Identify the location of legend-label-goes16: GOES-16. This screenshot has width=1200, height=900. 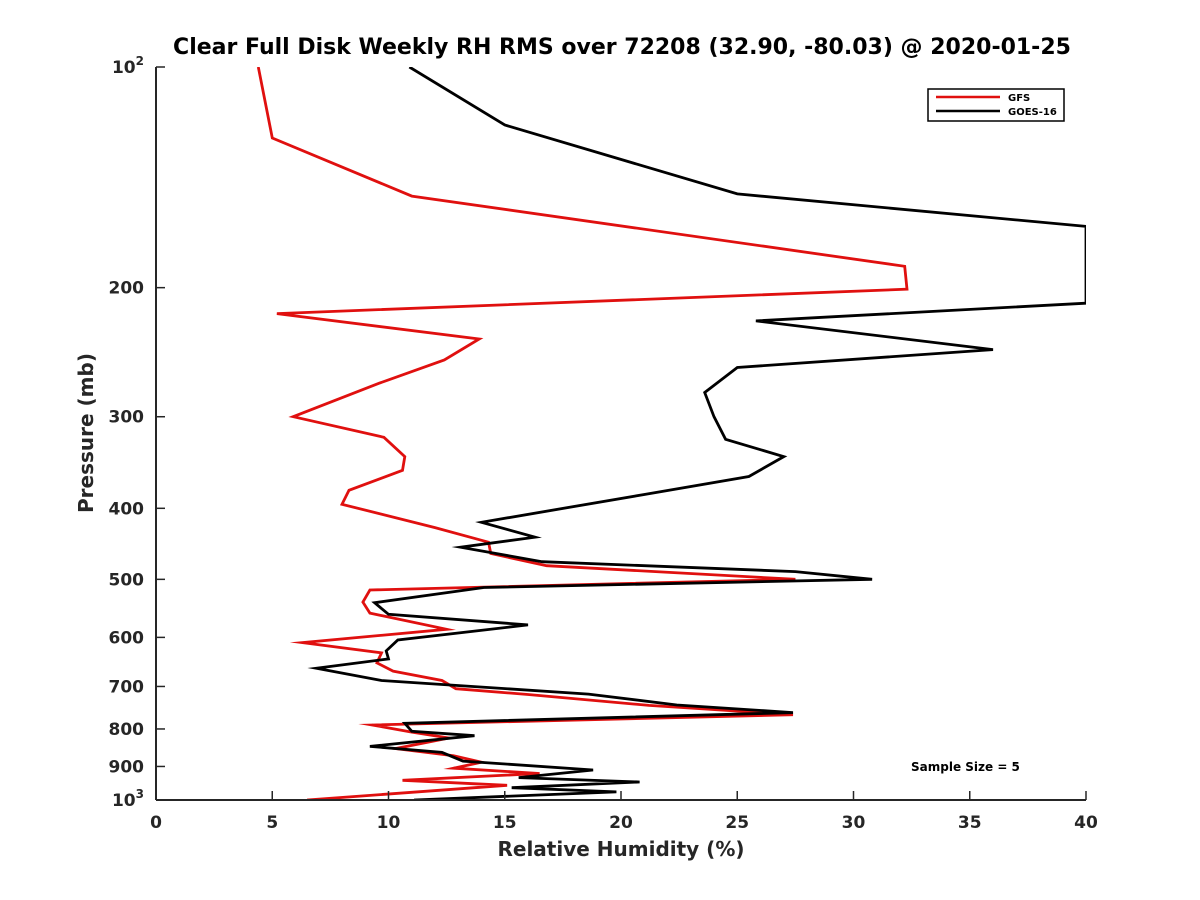
(1032, 112).